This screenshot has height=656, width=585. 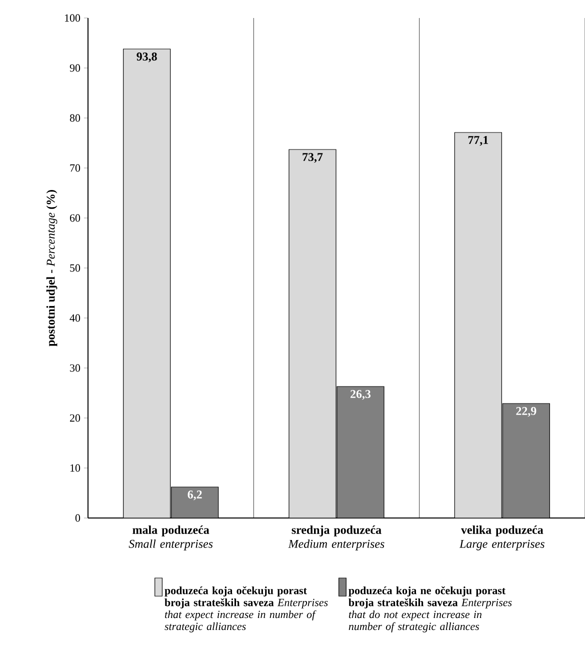 What do you see at coordinates (75, 218) in the screenshot?
I see `y-tick-label: 60` at bounding box center [75, 218].